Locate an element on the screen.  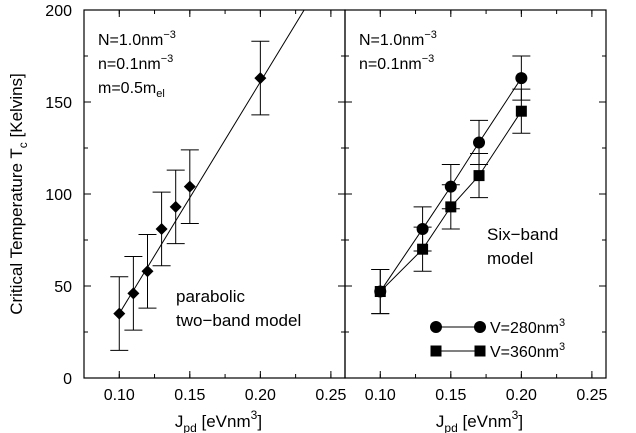
y-axis-label: Critical Temperature Tc [Kelvins] is located at coordinates (18, 194).